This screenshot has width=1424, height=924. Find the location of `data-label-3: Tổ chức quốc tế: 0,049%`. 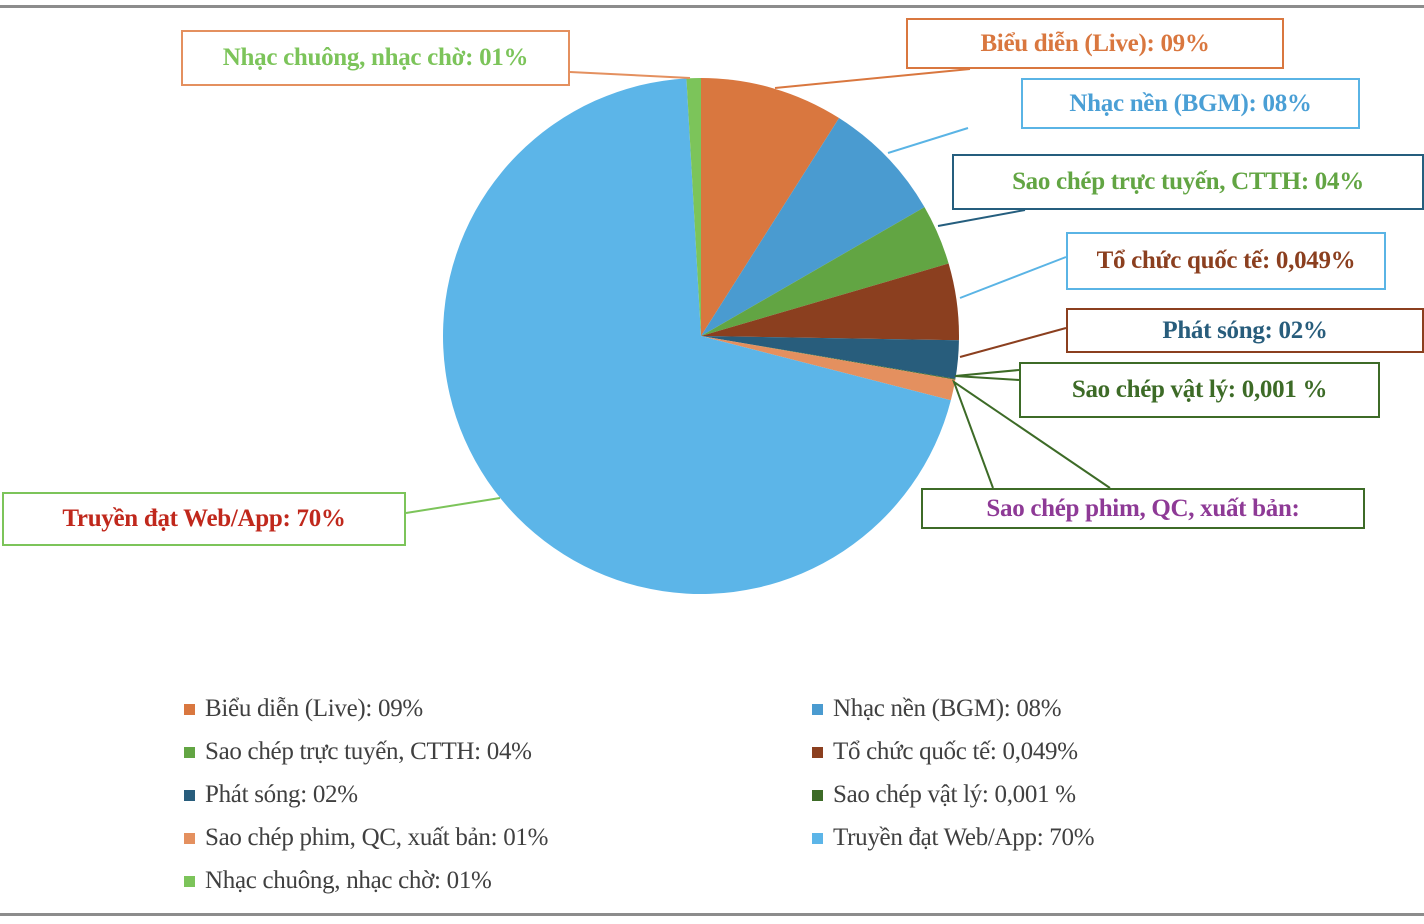

data-label-3: Tổ chức quốc tế: 0,049% is located at coordinates (1226, 261).